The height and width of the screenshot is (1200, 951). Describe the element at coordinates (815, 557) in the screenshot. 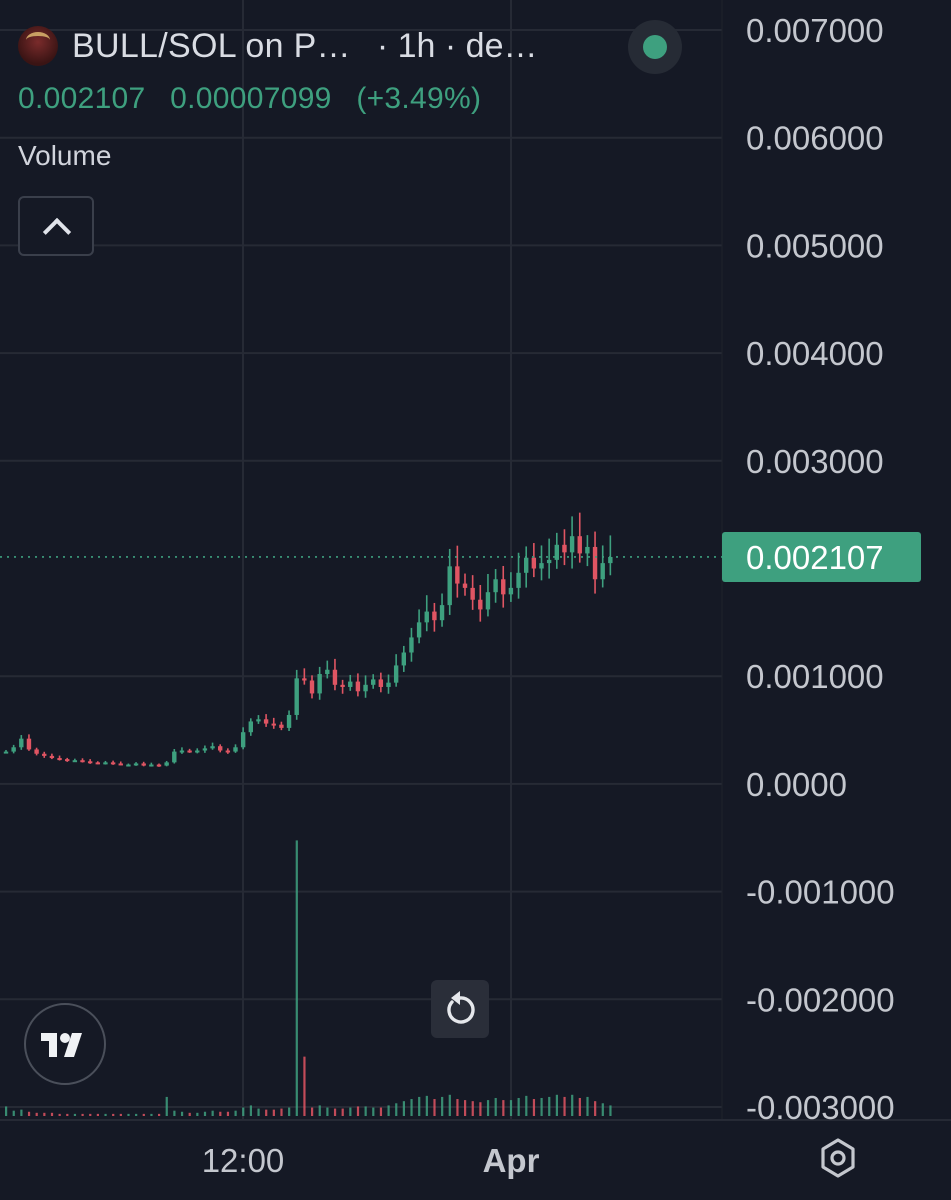

I see `last-price-label: 0.002107` at that location.